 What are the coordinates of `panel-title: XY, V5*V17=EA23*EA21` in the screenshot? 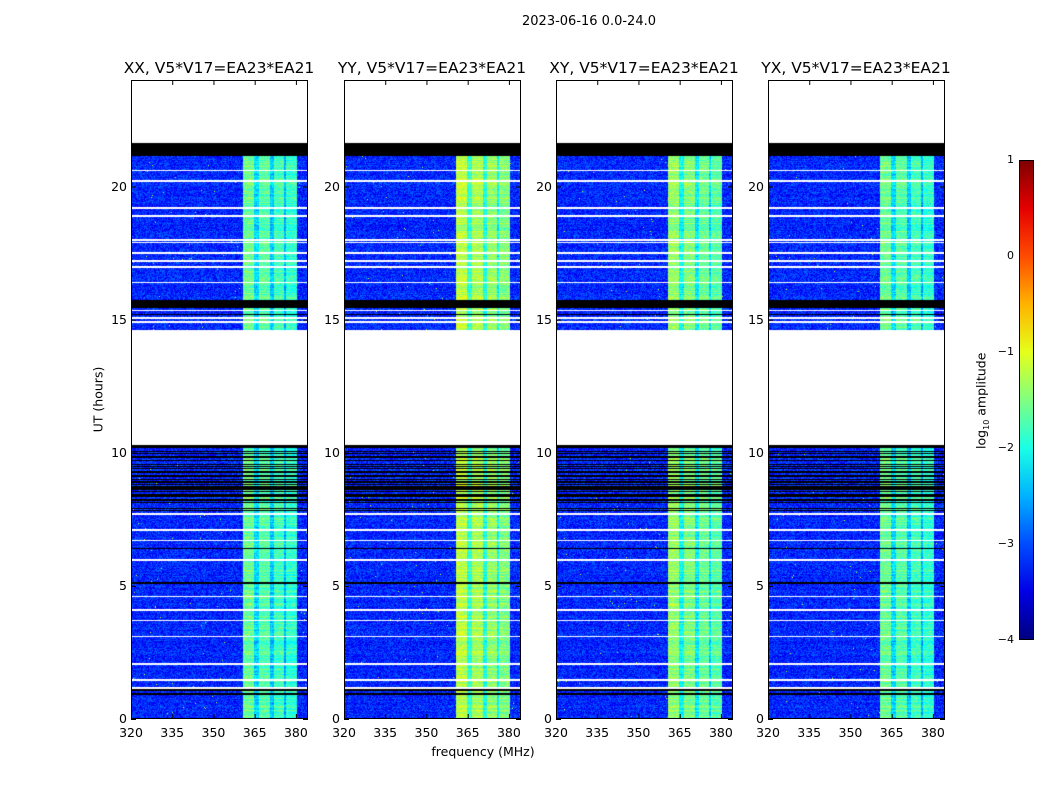 It's located at (644, 68).